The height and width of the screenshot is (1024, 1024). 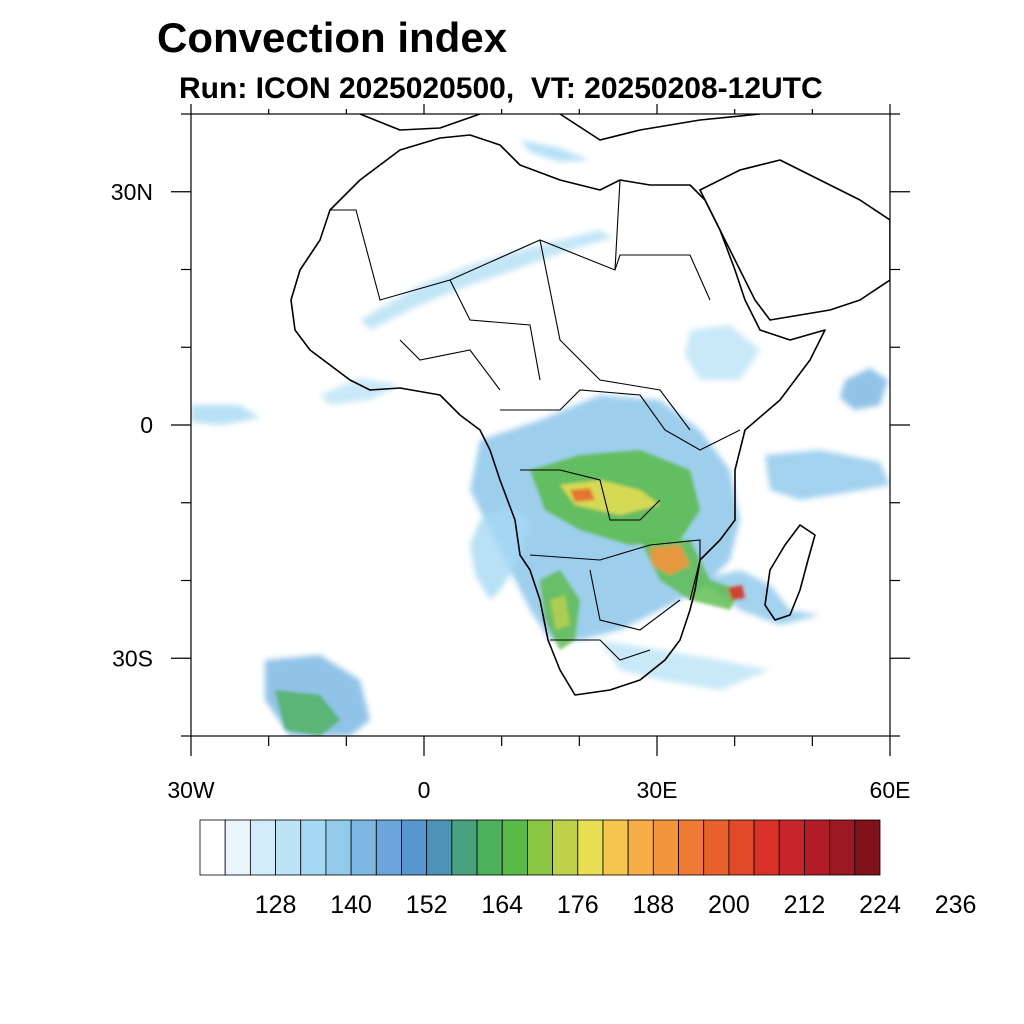 What do you see at coordinates (360, 391) in the screenshot?
I see `field-band-wafr` at bounding box center [360, 391].